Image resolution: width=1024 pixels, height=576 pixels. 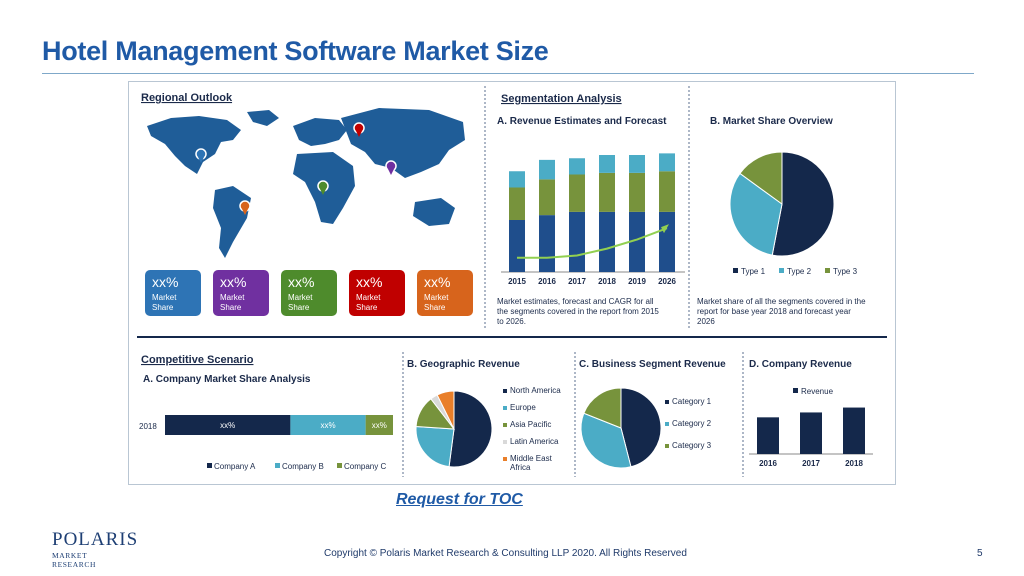 What do you see at coordinates (235, 466) in the screenshot?
I see `legend-label: Company A` at bounding box center [235, 466].